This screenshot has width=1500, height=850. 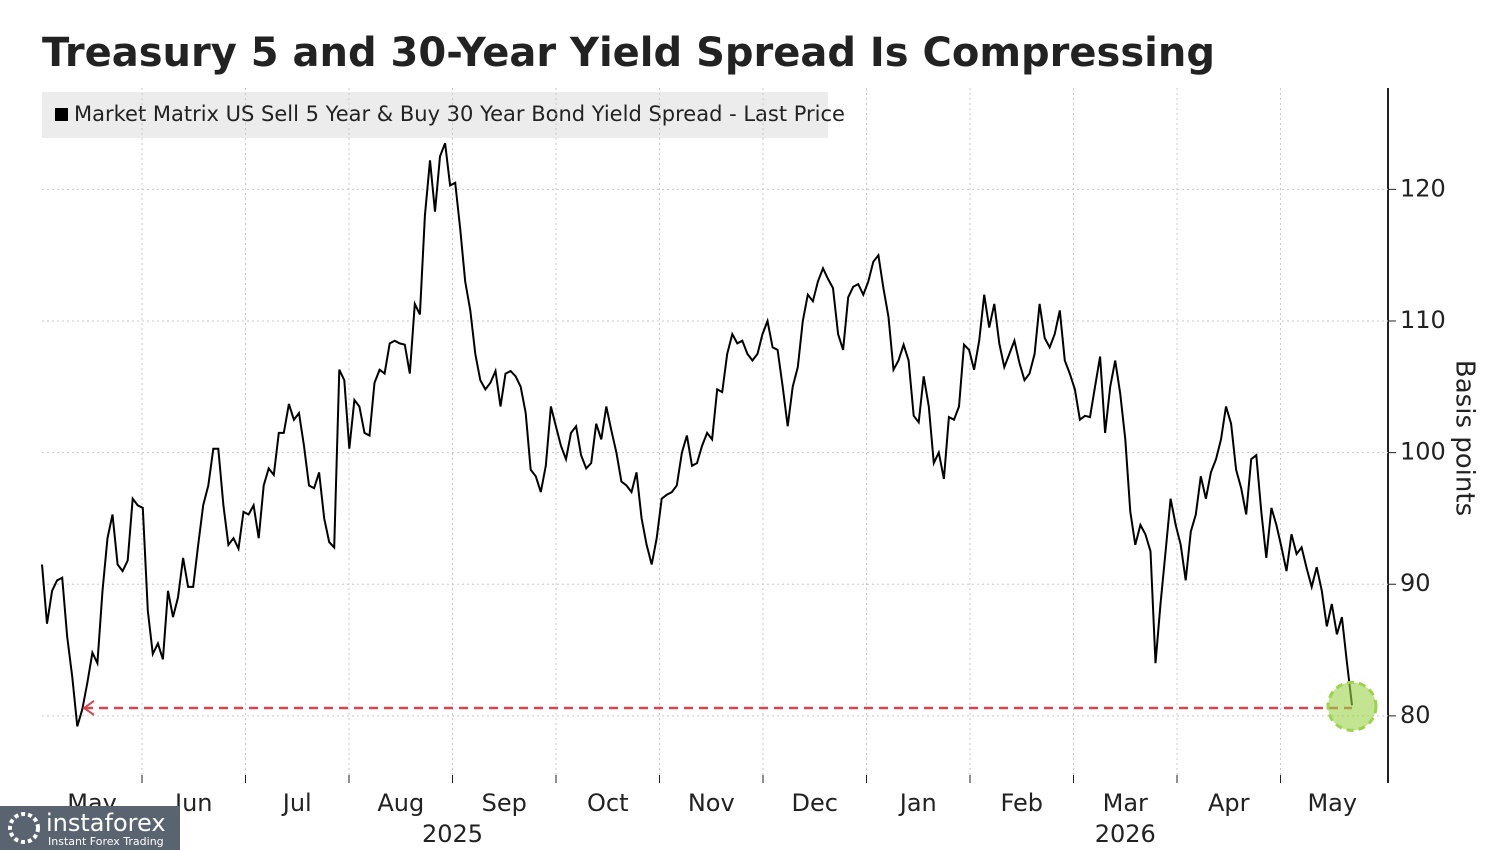 I want to click on y-tick-label: 120, so click(x=1423, y=188).